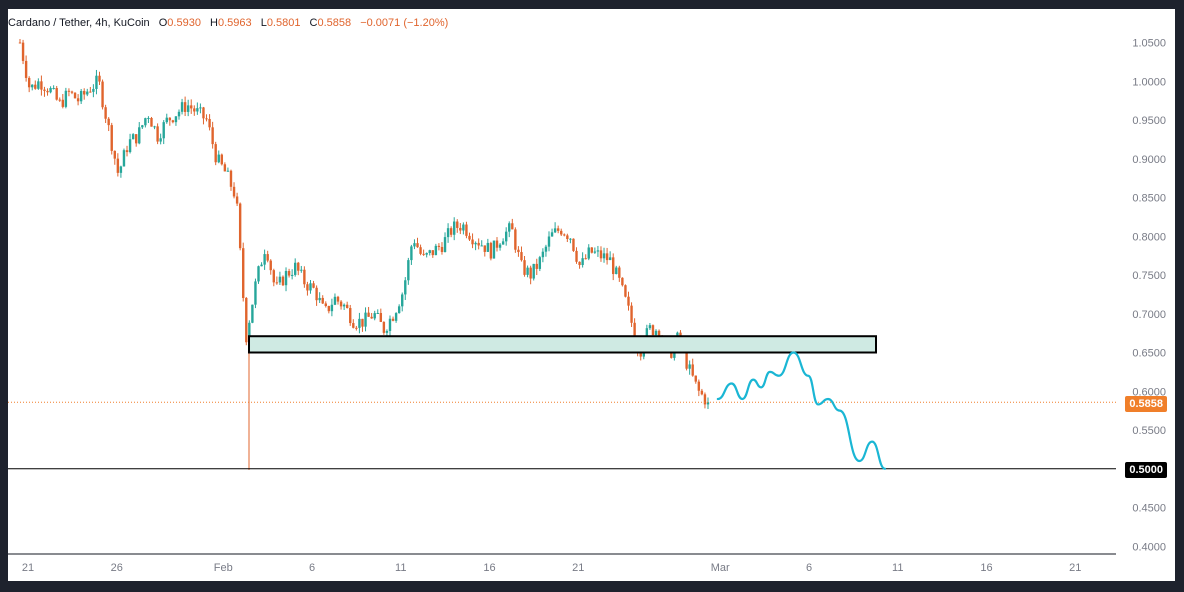  What do you see at coordinates (334, 23) in the screenshot?
I see `close-value: 0.5858` at bounding box center [334, 23].